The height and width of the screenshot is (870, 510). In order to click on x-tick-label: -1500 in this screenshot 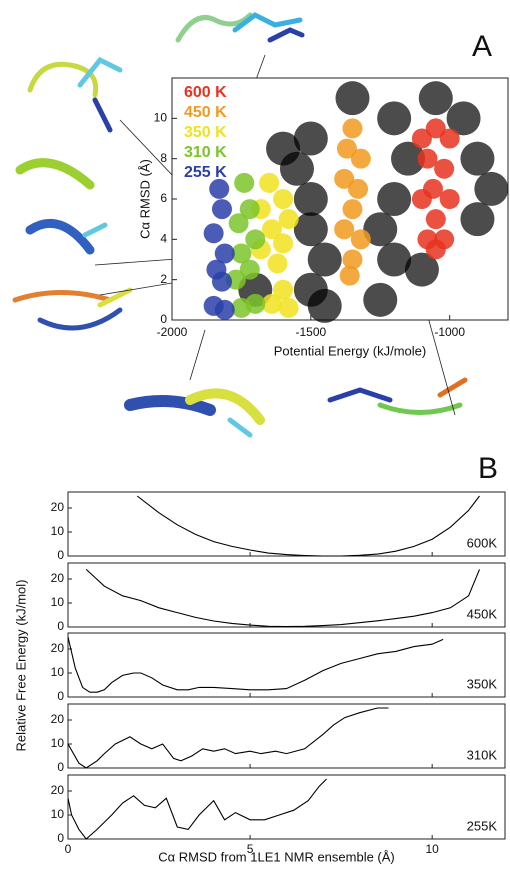, I will do `click(310, 332)`.